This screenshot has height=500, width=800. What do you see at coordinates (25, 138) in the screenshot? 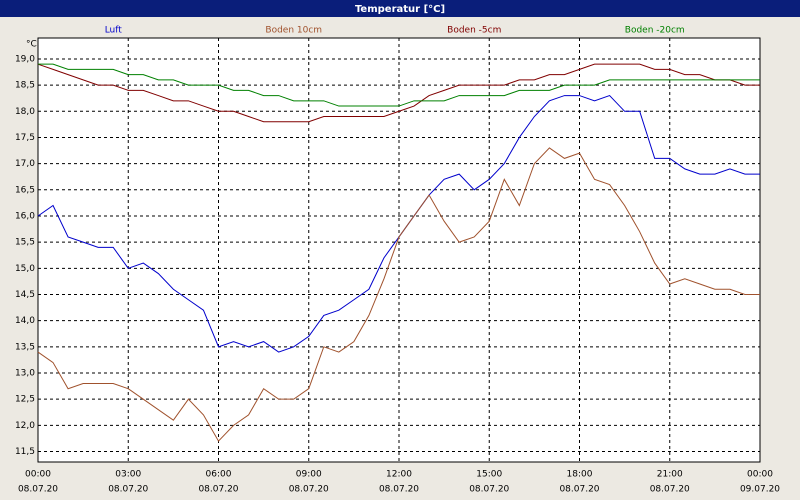
I see `y-tick-label: 17,5` at bounding box center [25, 138].